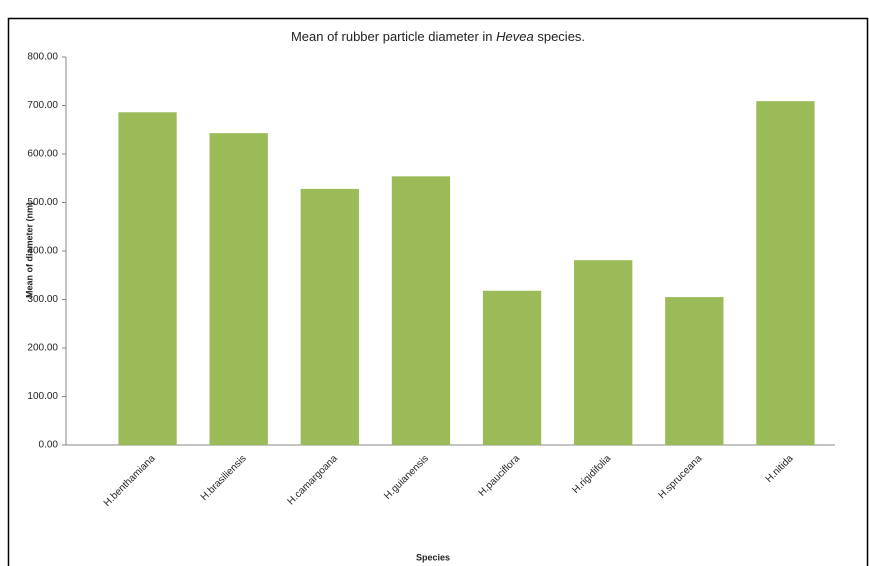  I want to click on y-tick-label: 200.00, so click(42, 348).